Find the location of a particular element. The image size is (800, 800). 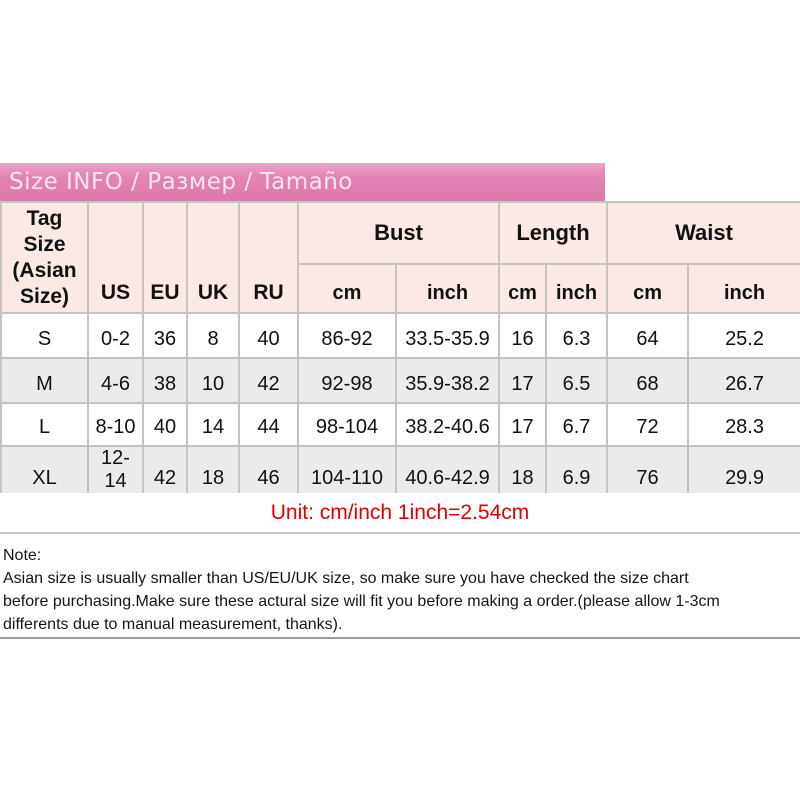

bottom-divider is located at coordinates (400, 638).